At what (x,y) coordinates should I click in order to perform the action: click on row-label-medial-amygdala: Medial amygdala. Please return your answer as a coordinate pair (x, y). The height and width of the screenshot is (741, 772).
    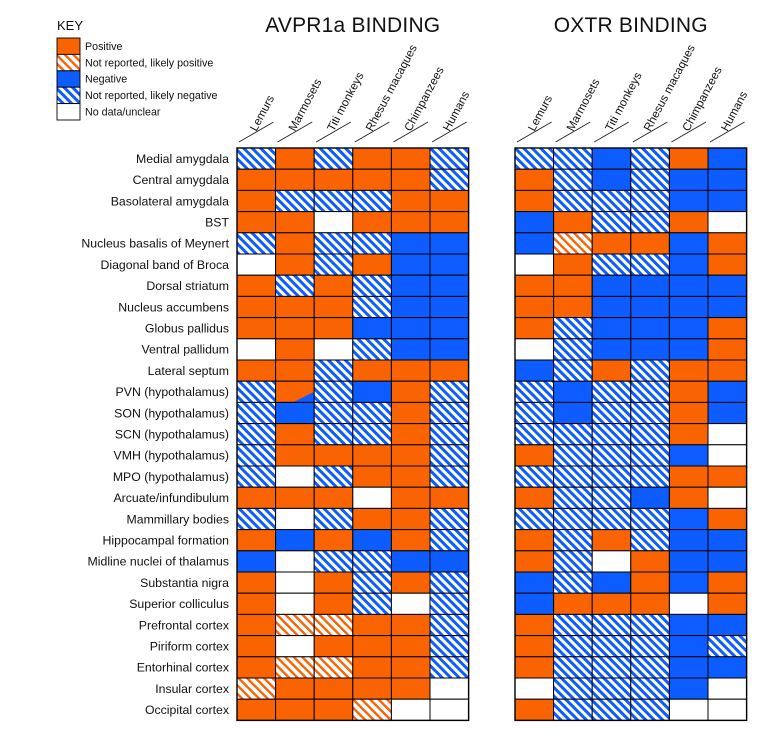
    Looking at the image, I should click on (182, 159).